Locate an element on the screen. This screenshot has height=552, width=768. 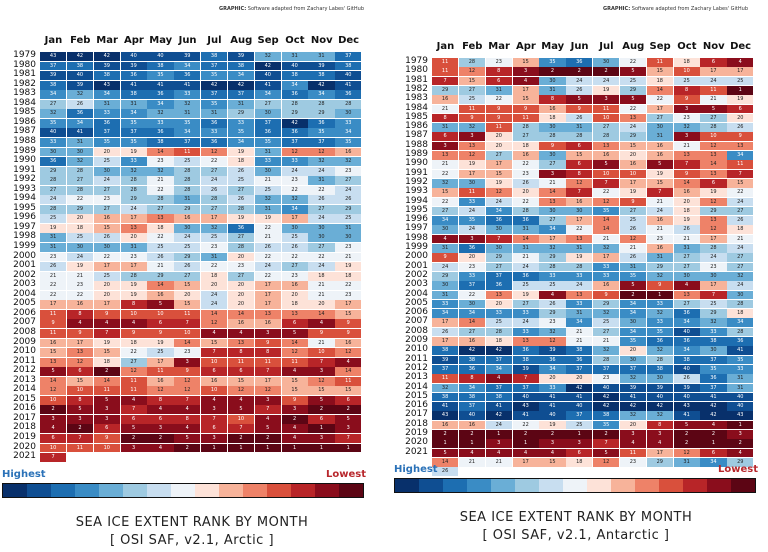
rank-cell: 29 is located at coordinates (633, 90).